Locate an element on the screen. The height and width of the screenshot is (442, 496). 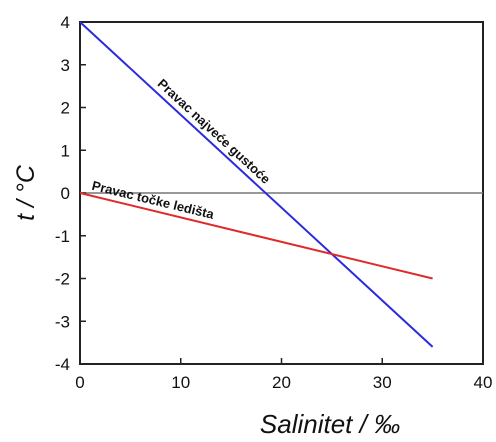
y-tick-label: -1 is located at coordinates (62, 236).